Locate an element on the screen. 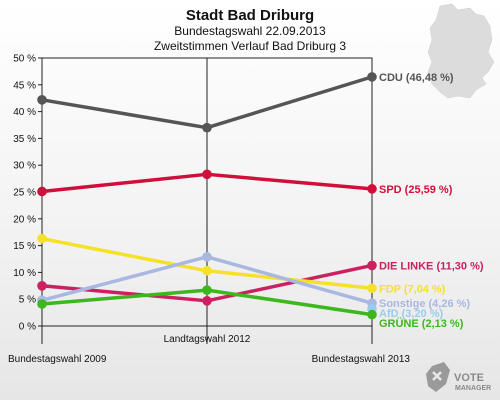 This screenshot has height=400, width=500. y-tick-label: 0 % is located at coordinates (27, 327).